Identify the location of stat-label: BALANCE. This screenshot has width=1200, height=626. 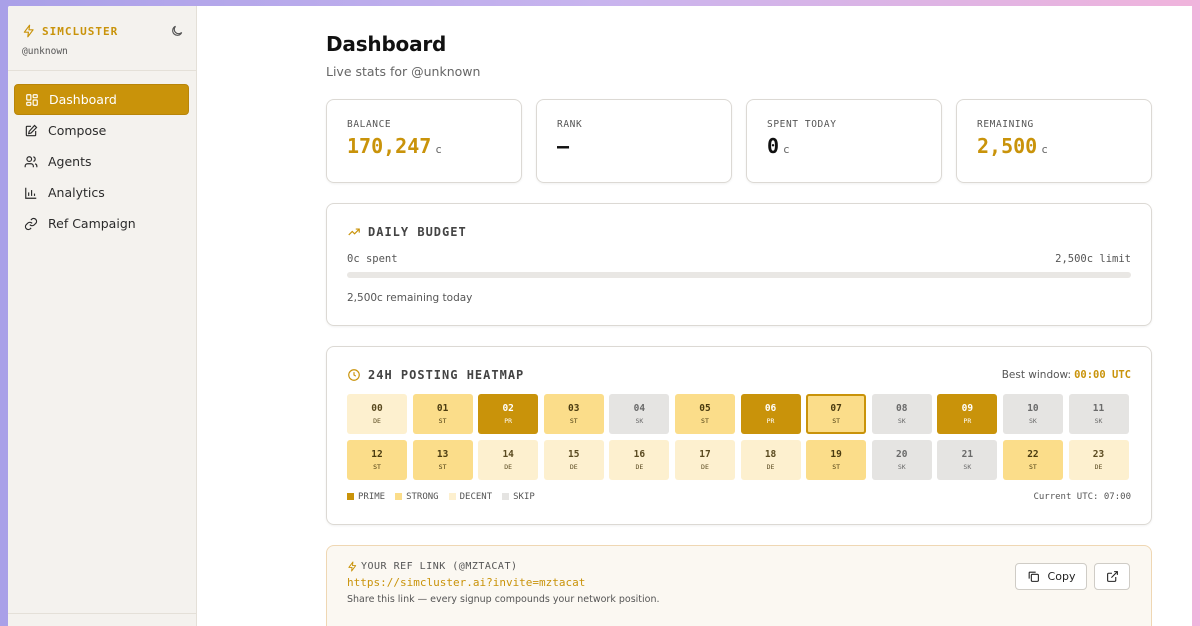
(369, 124).